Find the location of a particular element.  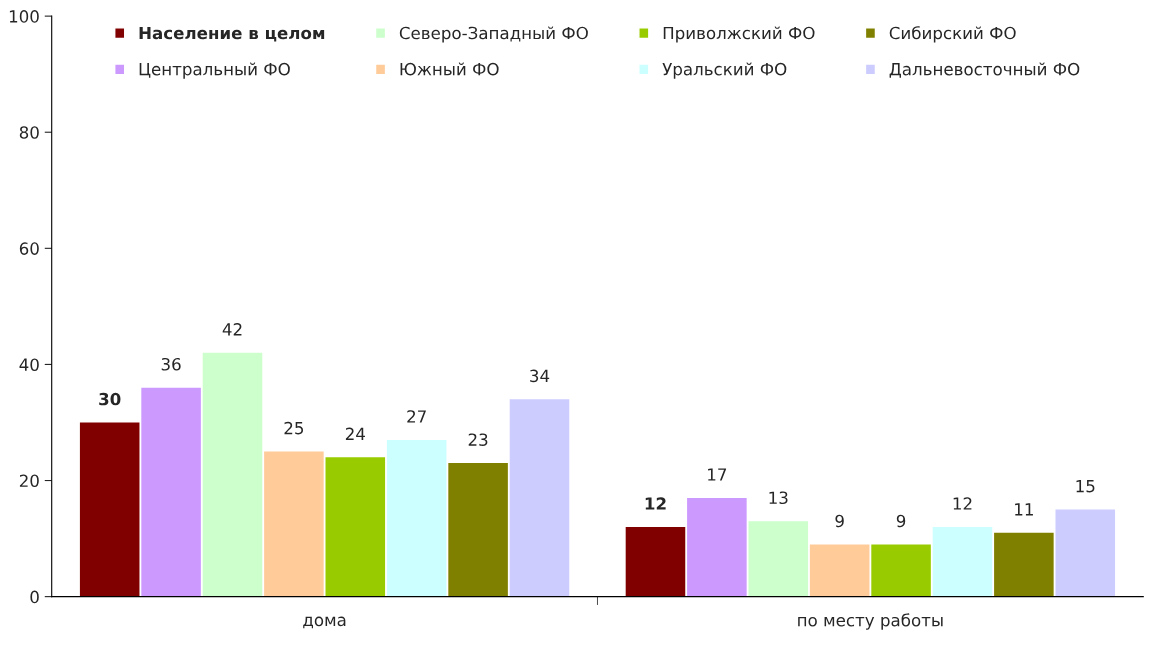

y-tick-label: 80 is located at coordinates (29, 132).